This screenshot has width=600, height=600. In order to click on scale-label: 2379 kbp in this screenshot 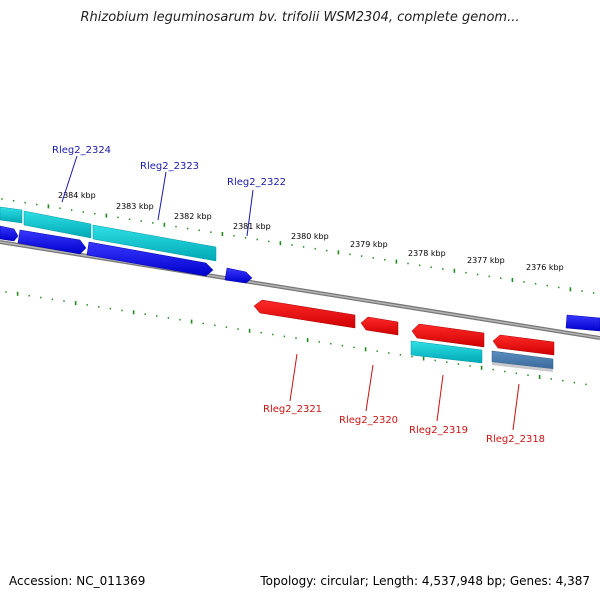, I will do `click(369, 244)`.